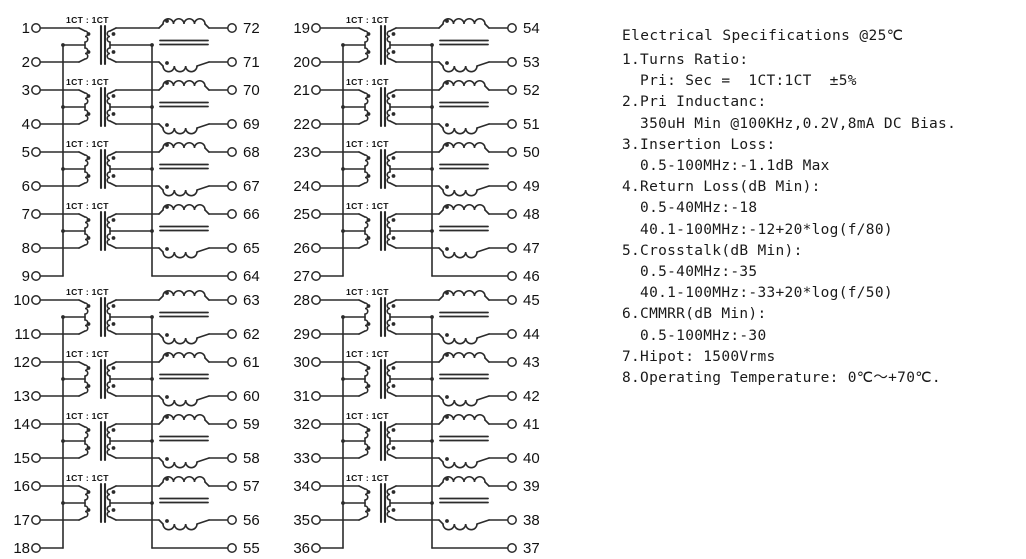  I want to click on pin-label-left: 13, so click(21, 396).